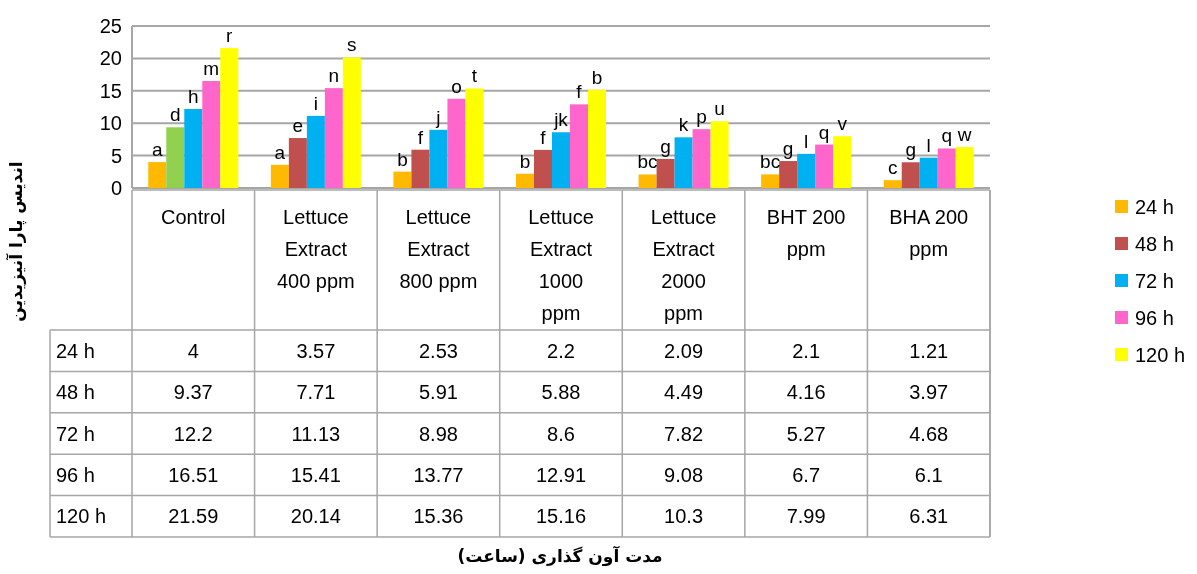 This screenshot has height=574, width=1197. Describe the element at coordinates (1154, 318) in the screenshot. I see `legend-label: 96 h` at that location.